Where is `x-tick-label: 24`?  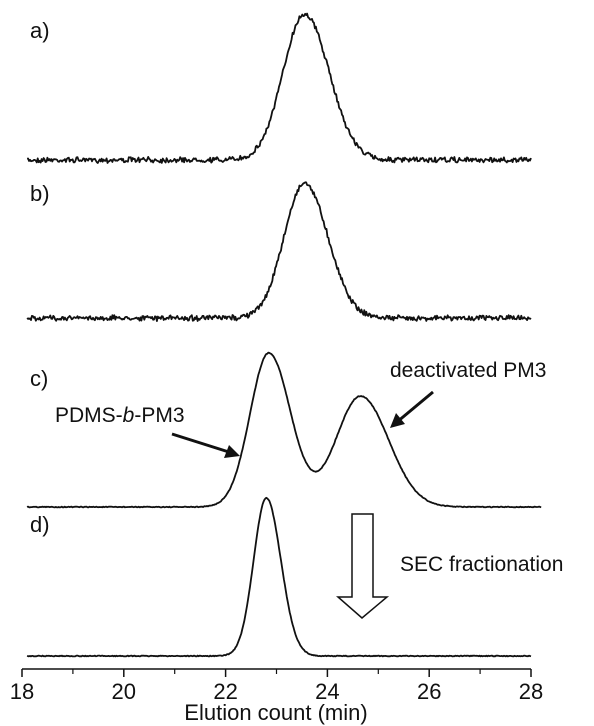
x-tick-label: 24 is located at coordinates (327, 691).